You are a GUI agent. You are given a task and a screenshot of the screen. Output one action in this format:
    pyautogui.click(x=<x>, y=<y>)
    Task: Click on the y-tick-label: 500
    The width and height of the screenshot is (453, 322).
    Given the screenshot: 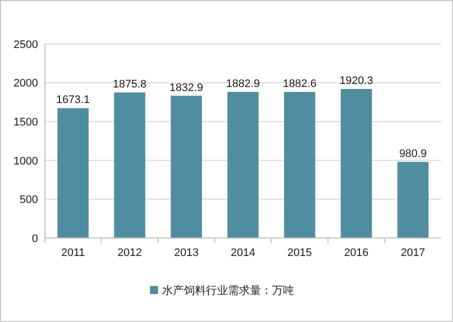 What is the action you would take?
    pyautogui.click(x=29, y=200)
    